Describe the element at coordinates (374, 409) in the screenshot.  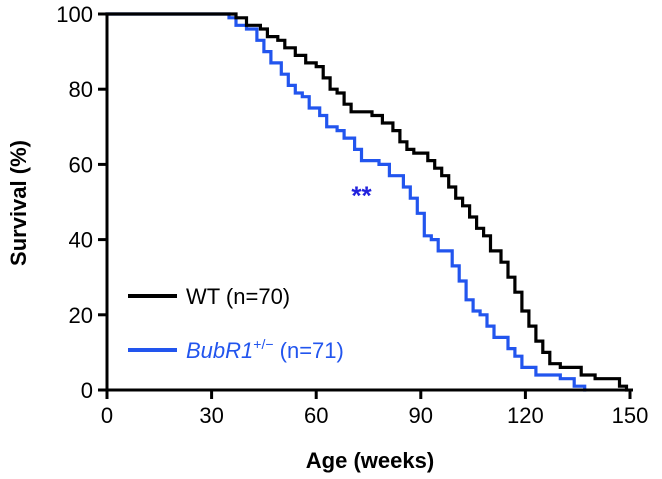
I see `x-ticks: 0 30 60 90 120 150` at that location.